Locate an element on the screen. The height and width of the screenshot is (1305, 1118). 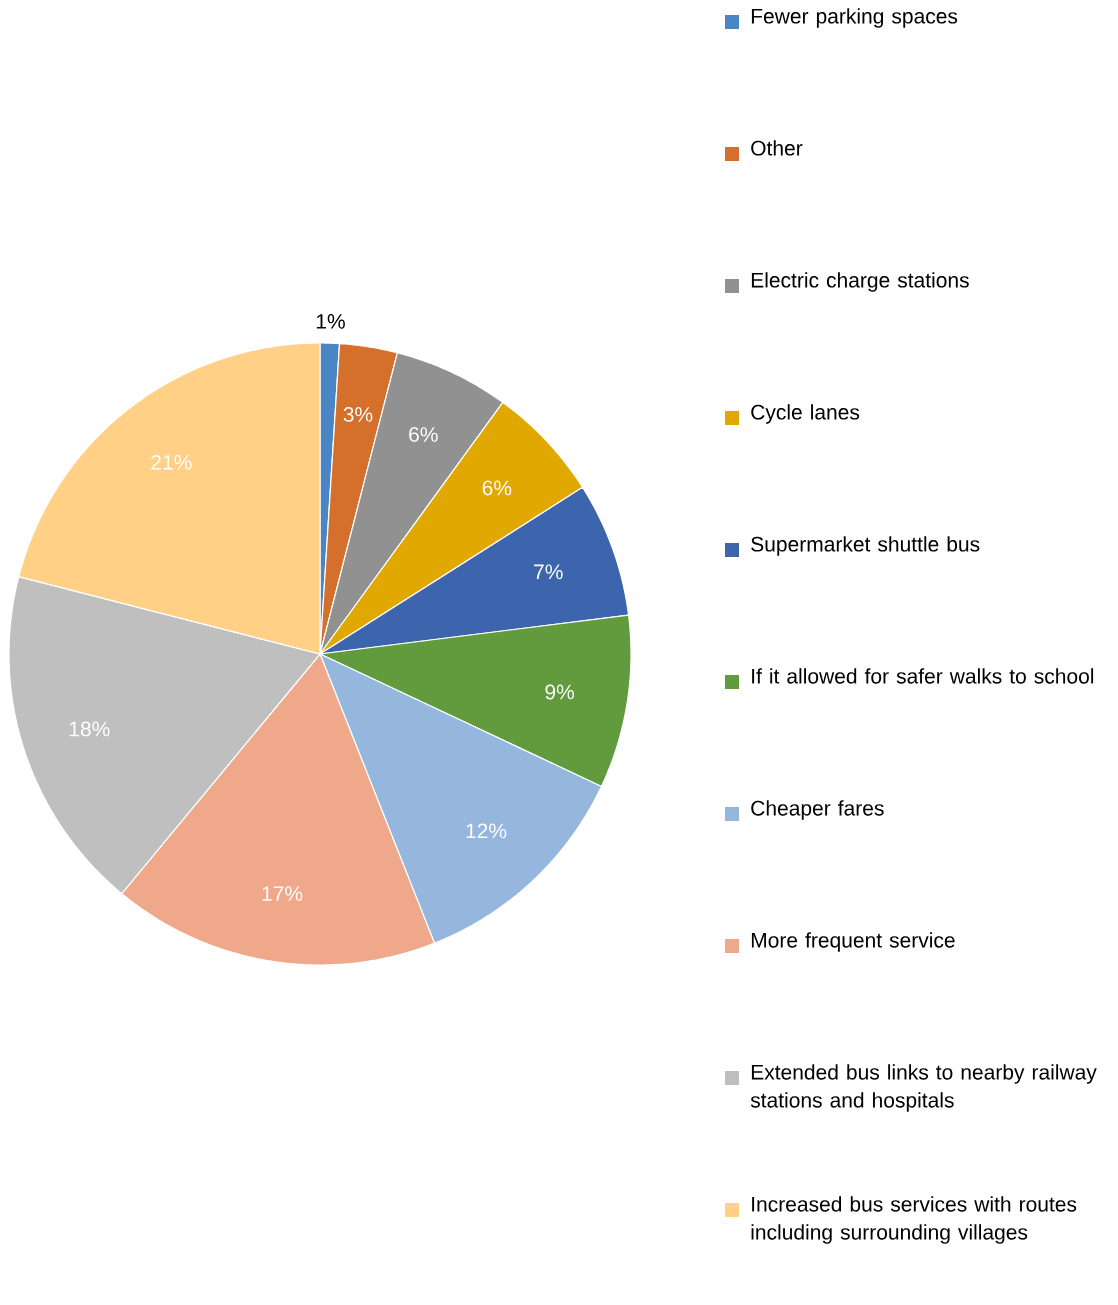
data-label: 18% is located at coordinates (89, 729).